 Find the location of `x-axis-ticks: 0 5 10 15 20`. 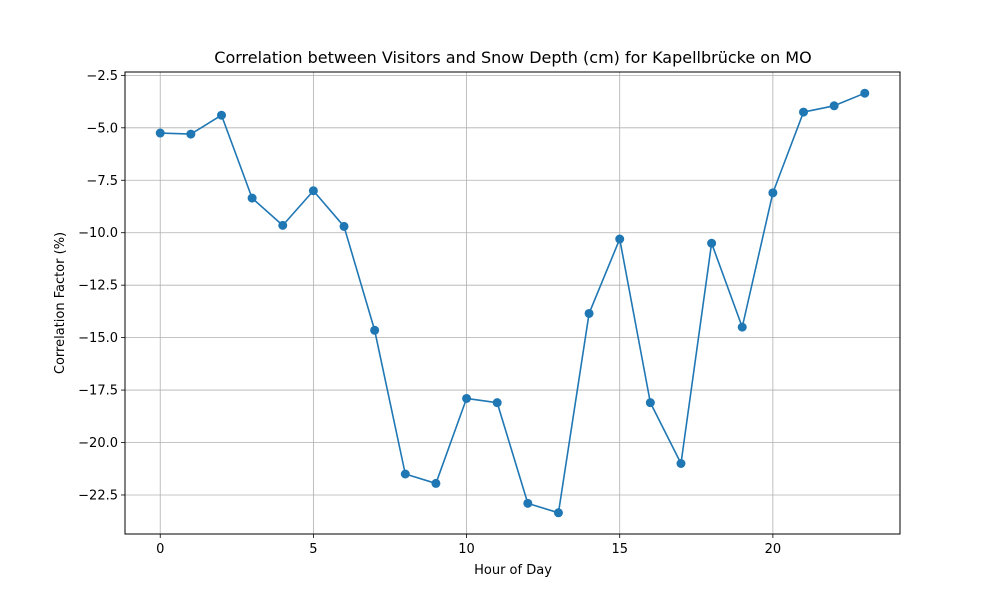

x-axis-ticks: 0 5 10 15 20 is located at coordinates (468, 545).